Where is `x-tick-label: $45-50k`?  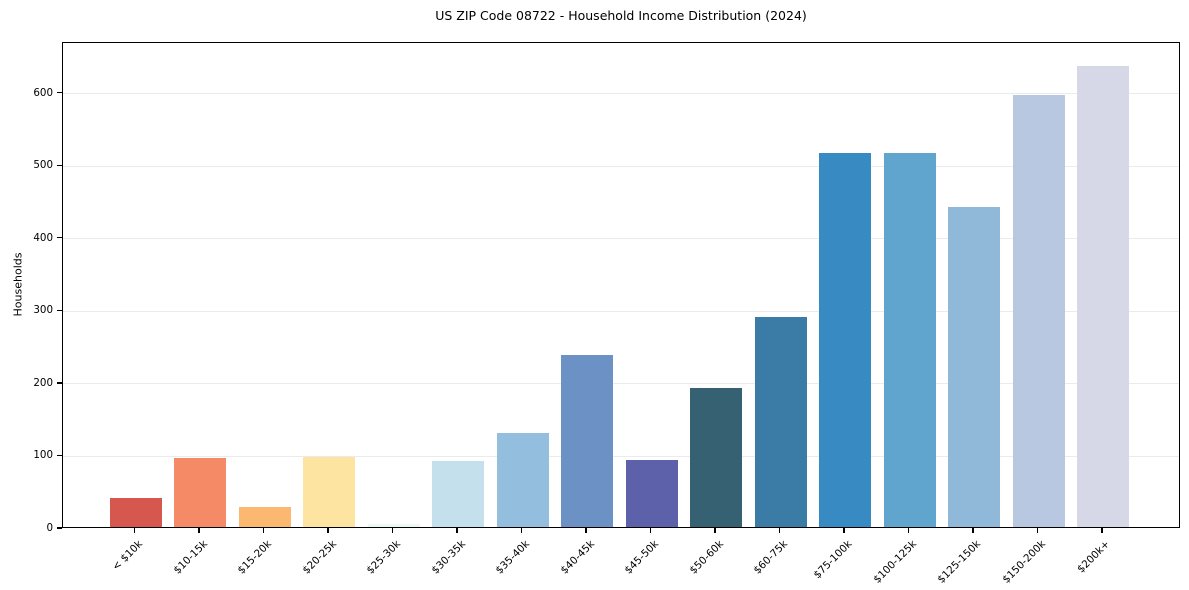 x-tick-label: $45-50k is located at coordinates (641, 557).